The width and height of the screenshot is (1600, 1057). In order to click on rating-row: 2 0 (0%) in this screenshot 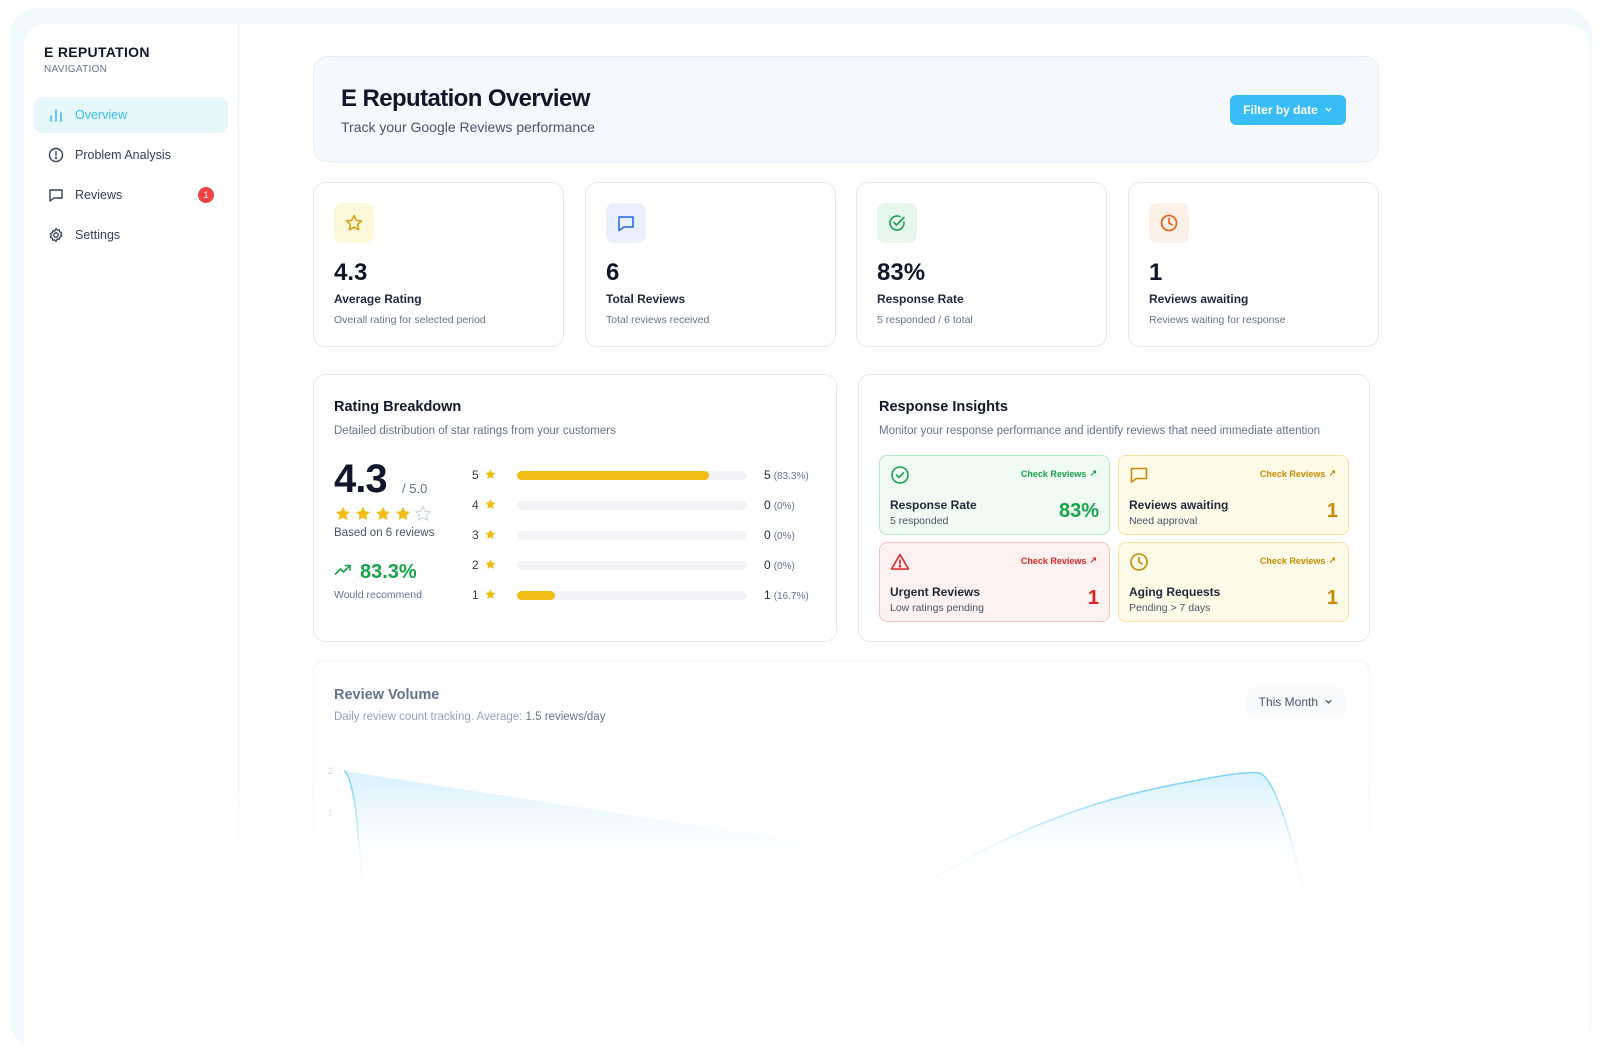, I will do `click(642, 565)`.